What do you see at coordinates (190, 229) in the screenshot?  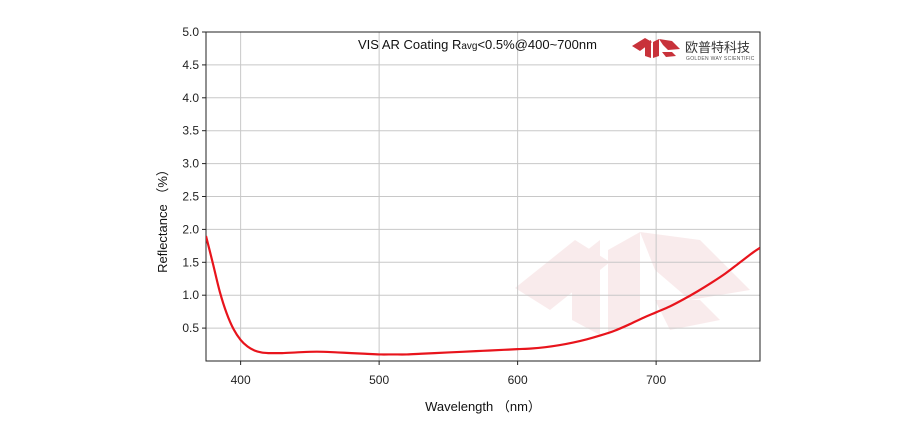 I see `y-tick-label: 2.0` at bounding box center [190, 229].